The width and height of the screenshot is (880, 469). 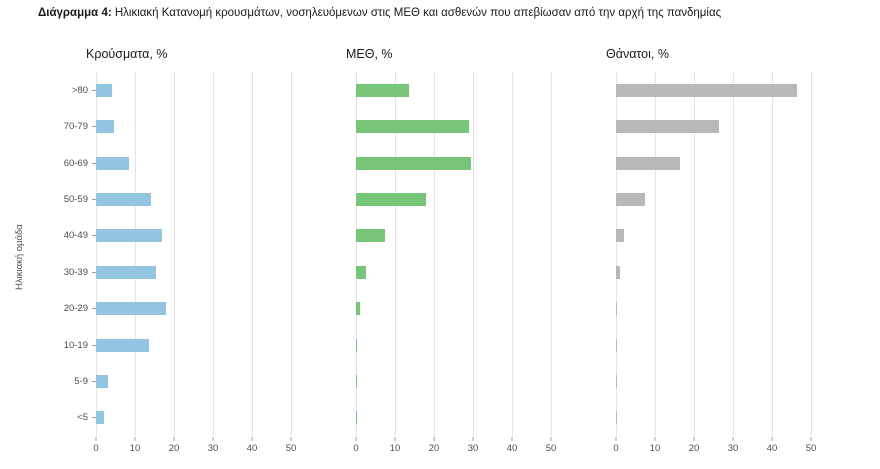 What do you see at coordinates (68, 308) in the screenshot?
I see `y-tick-label: 20-29` at bounding box center [68, 308].